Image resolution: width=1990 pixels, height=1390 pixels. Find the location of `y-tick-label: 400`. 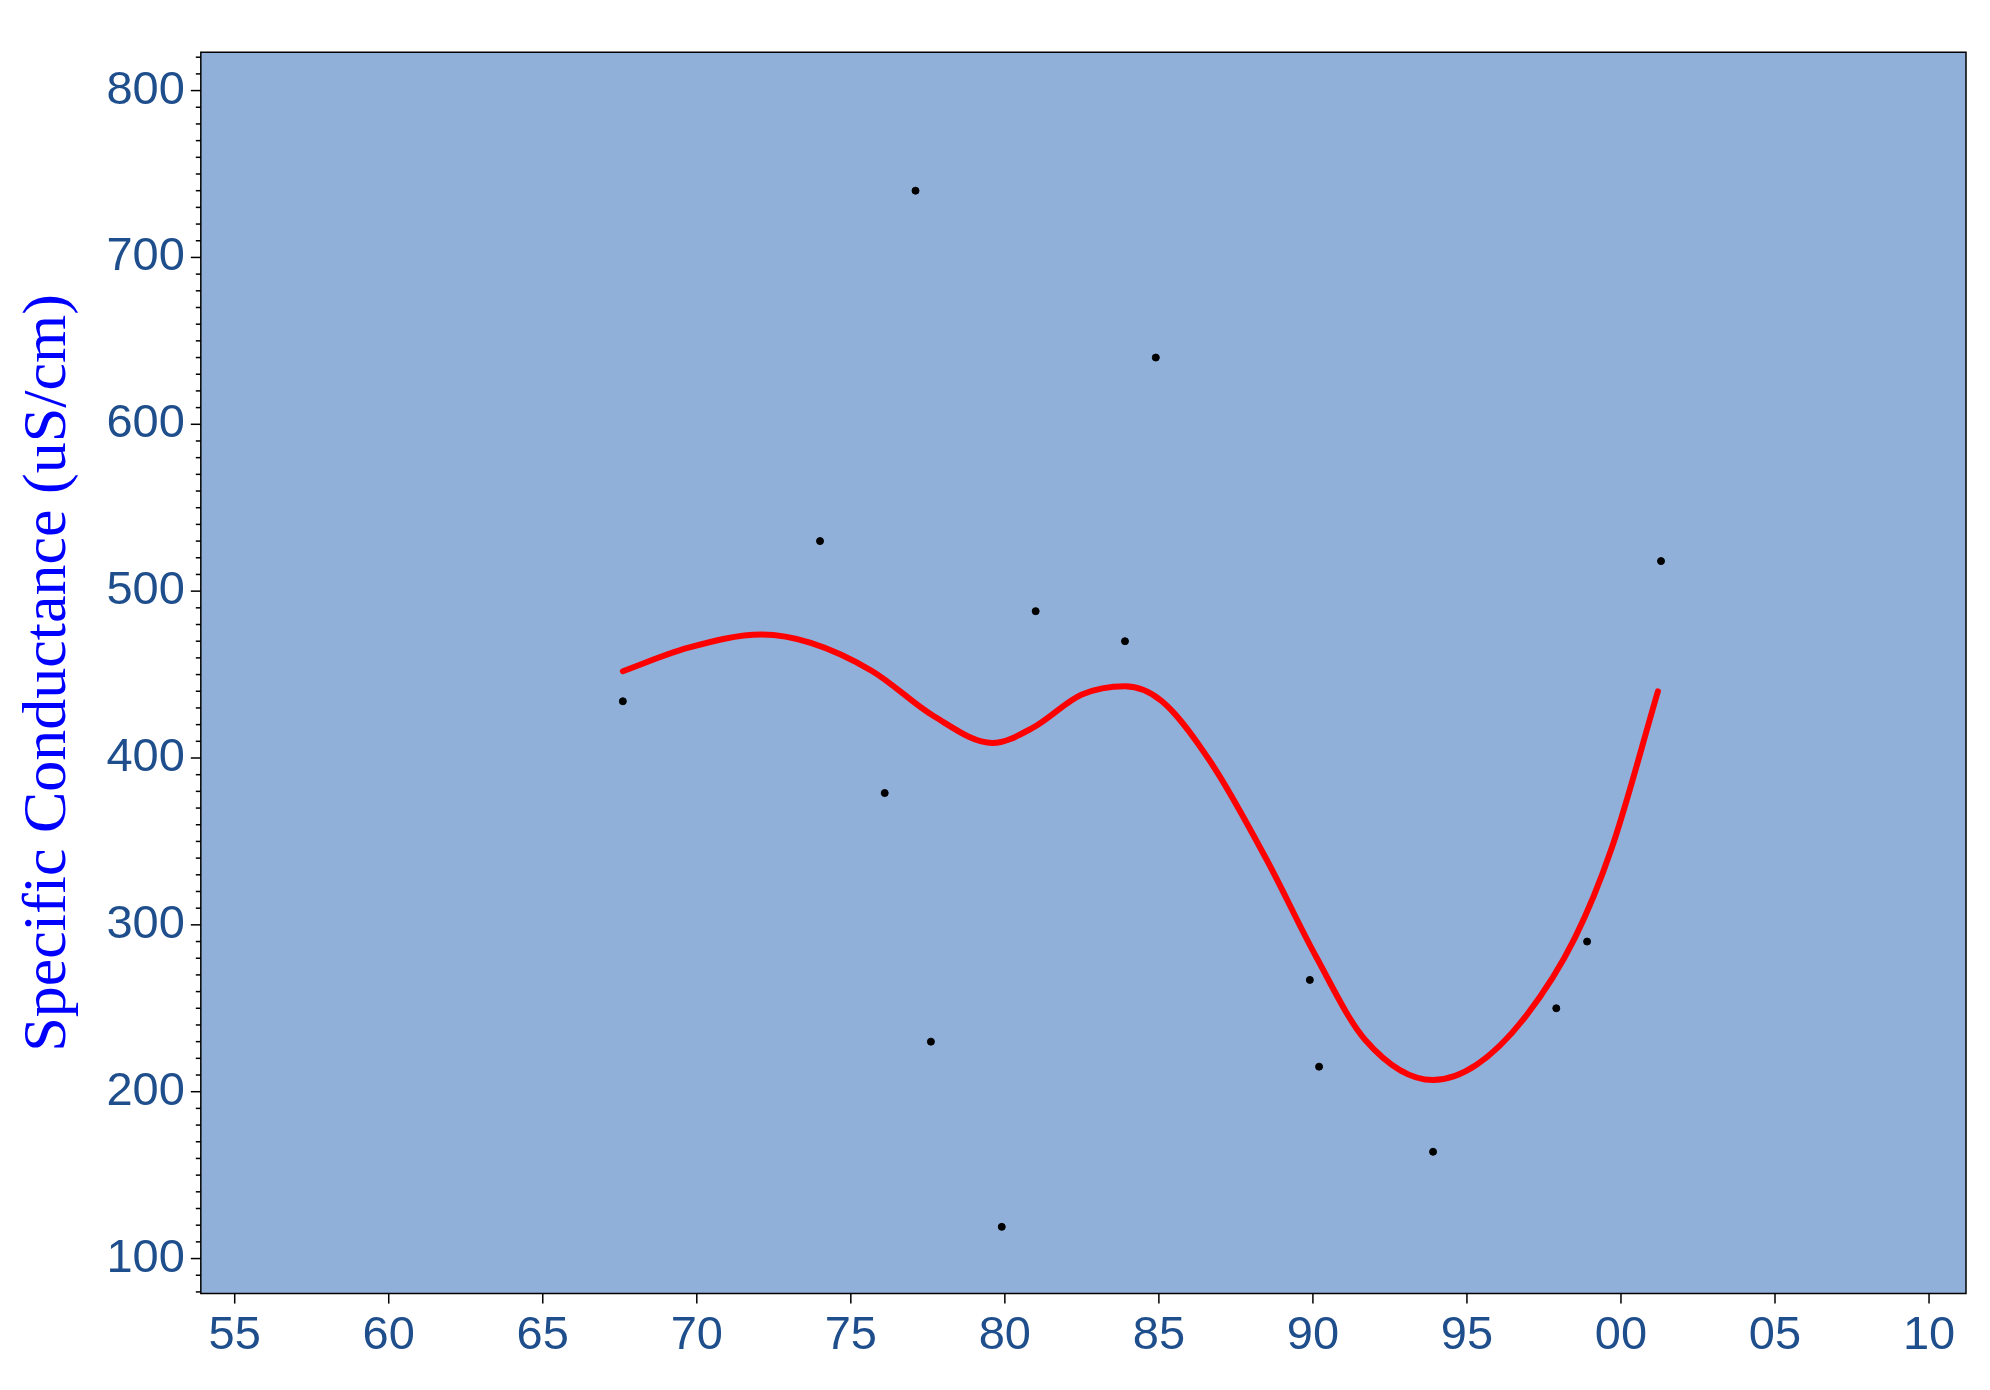

y-tick-label: 400 is located at coordinates (145, 754).